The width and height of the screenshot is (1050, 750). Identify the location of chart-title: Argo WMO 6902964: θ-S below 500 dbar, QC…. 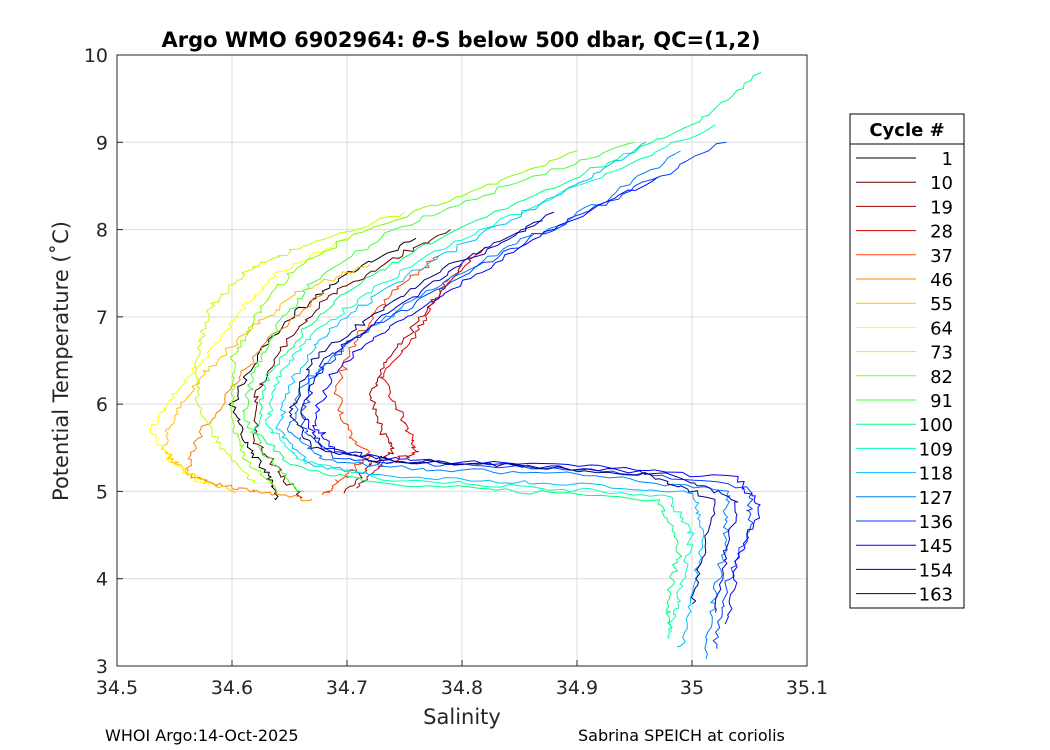
(460, 40).